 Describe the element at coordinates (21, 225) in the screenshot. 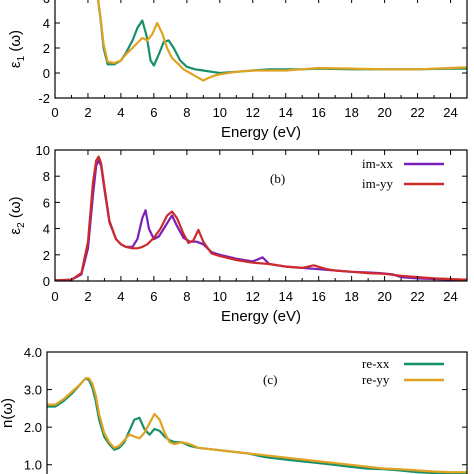

I see `y-axis-title-subscript: 2` at that location.